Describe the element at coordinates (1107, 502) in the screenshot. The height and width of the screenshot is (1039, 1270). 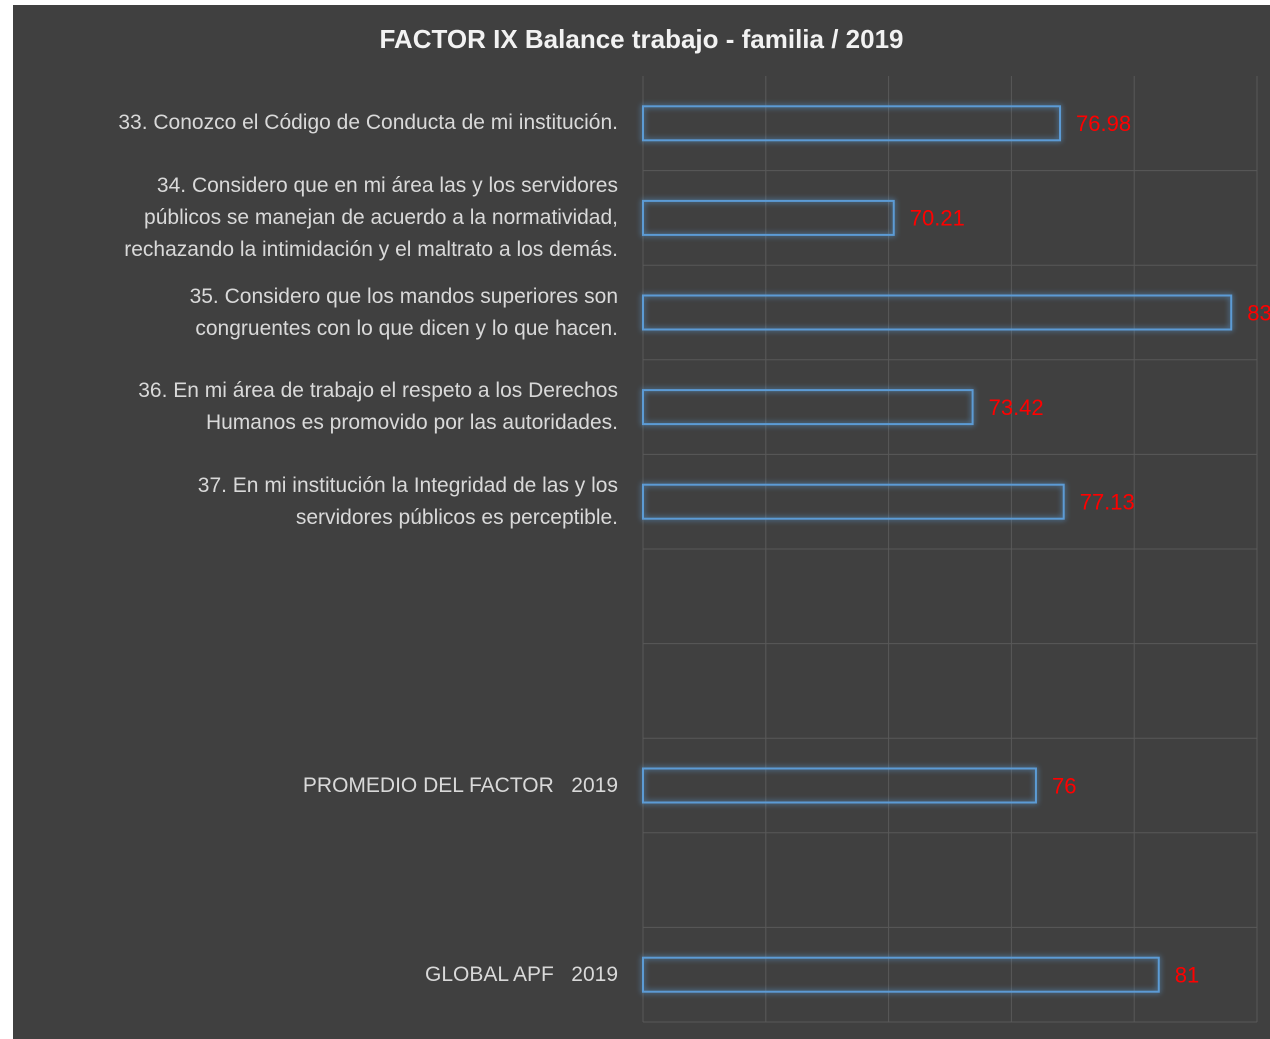
I see `data-label: 77.13` at that location.